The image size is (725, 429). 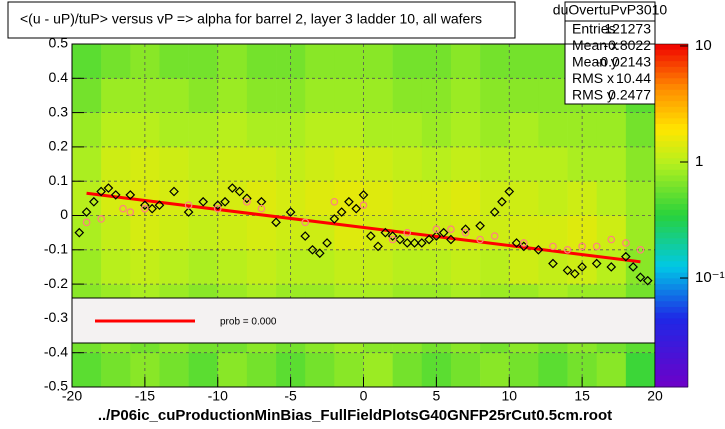 What do you see at coordinates (595, 62) in the screenshot?
I see `stats-label: Mean y` at bounding box center [595, 62].